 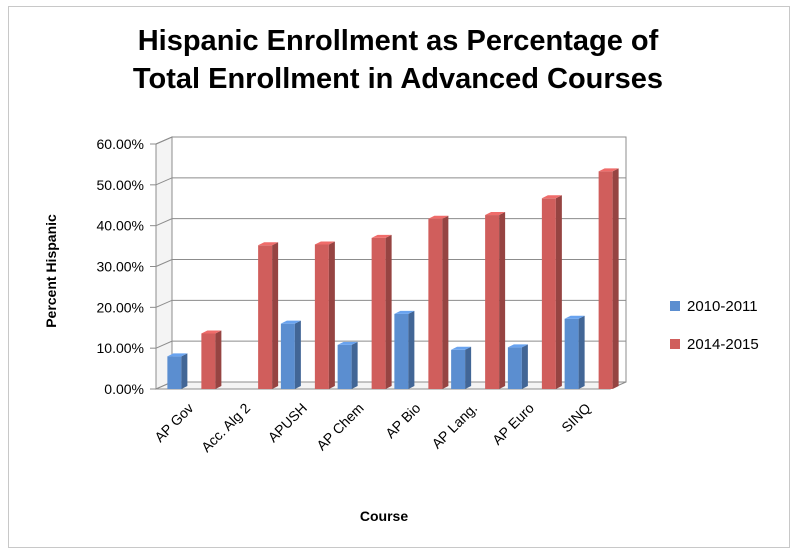 I want to click on bar-2010-2011-AP Chem, so click(x=347, y=365).